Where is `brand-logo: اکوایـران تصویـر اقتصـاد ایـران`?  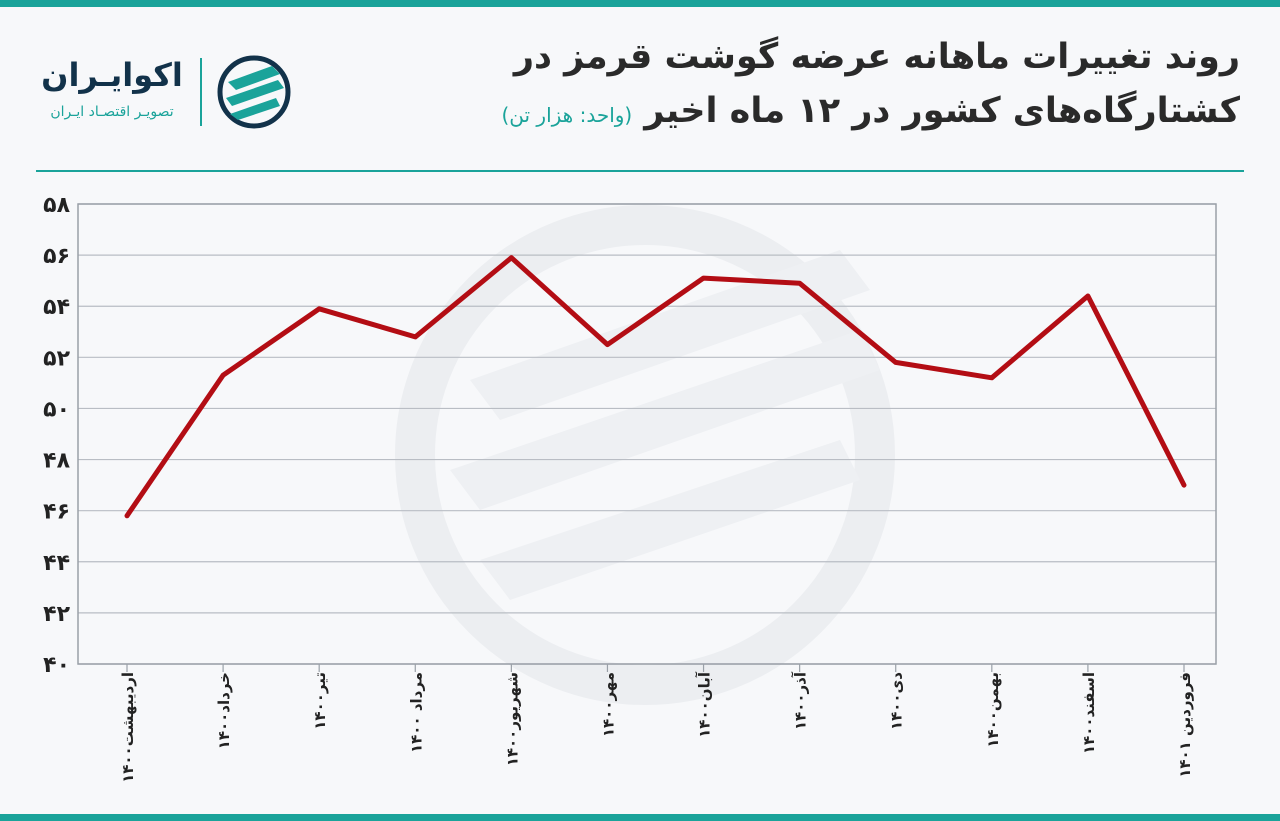
brand-logo: اکوایـران تصویـر اقتصـاد ایـران is located at coordinates (162, 92).